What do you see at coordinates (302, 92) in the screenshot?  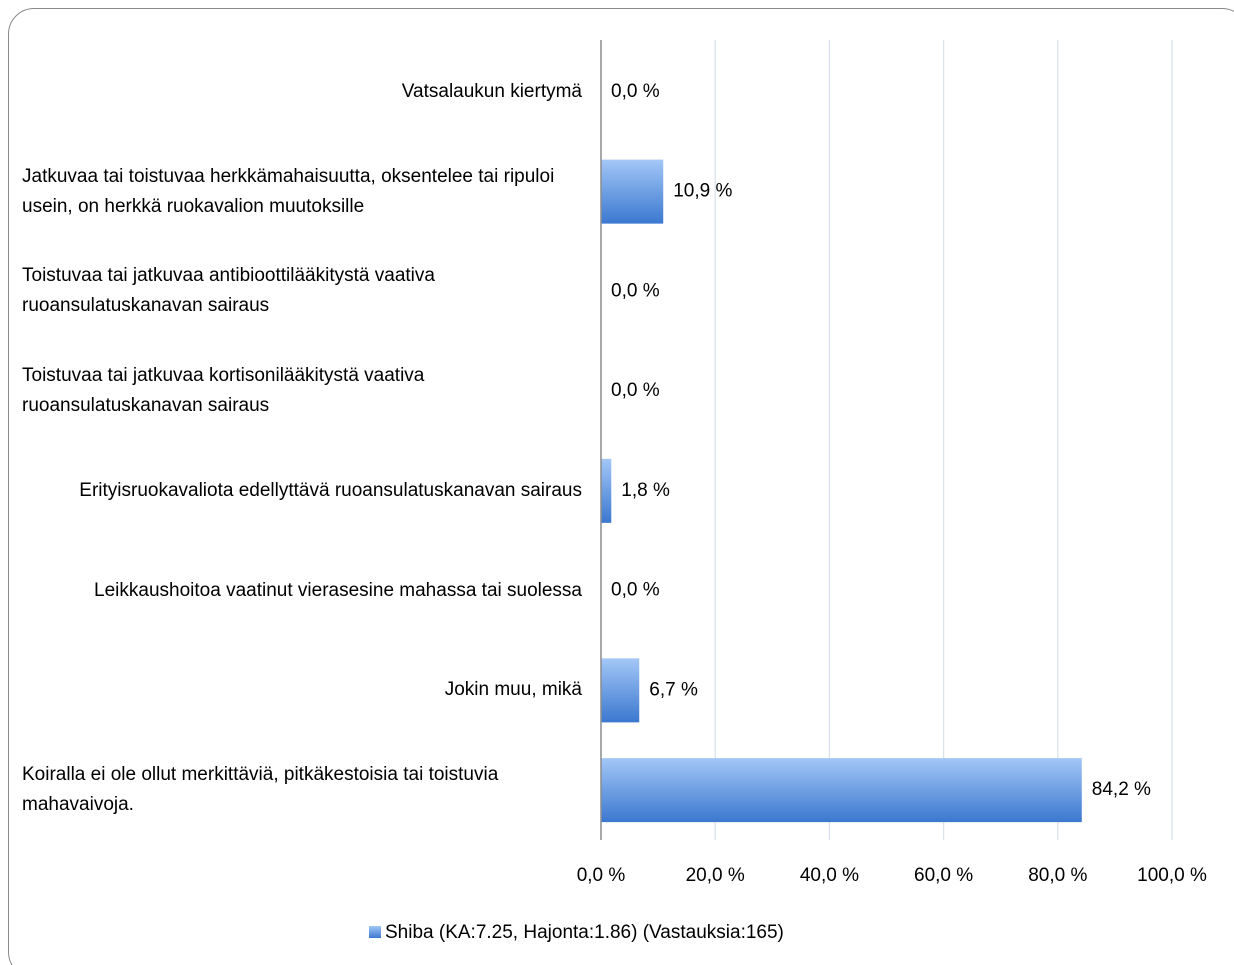 I see `category-label: Vatsalaukun kiertymä` at bounding box center [302, 92].